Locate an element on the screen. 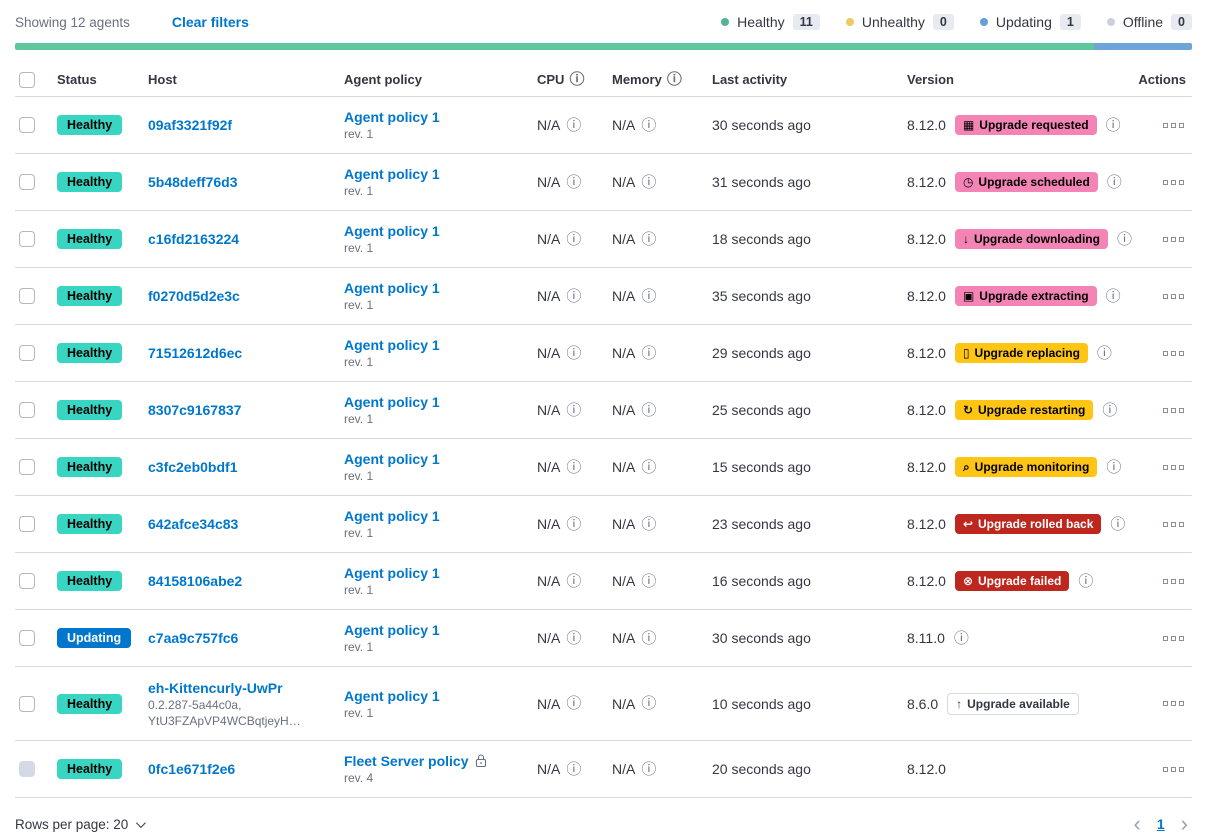  clear-filters-link: Clear filters is located at coordinates (210, 22).